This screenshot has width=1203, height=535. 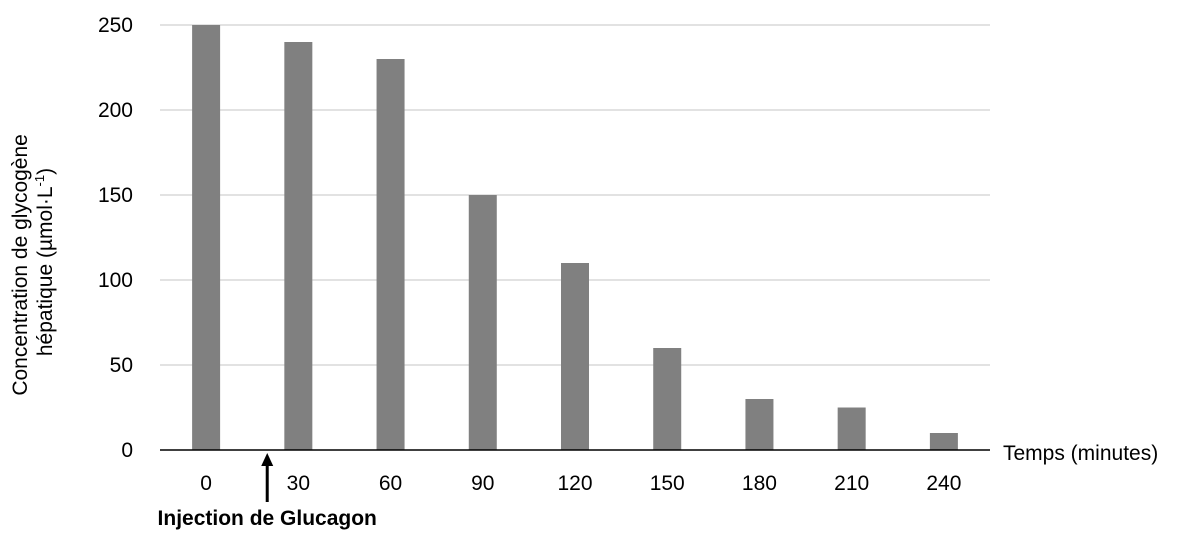 What do you see at coordinates (115, 195) in the screenshot?
I see `y-tick-label: 150` at bounding box center [115, 195].